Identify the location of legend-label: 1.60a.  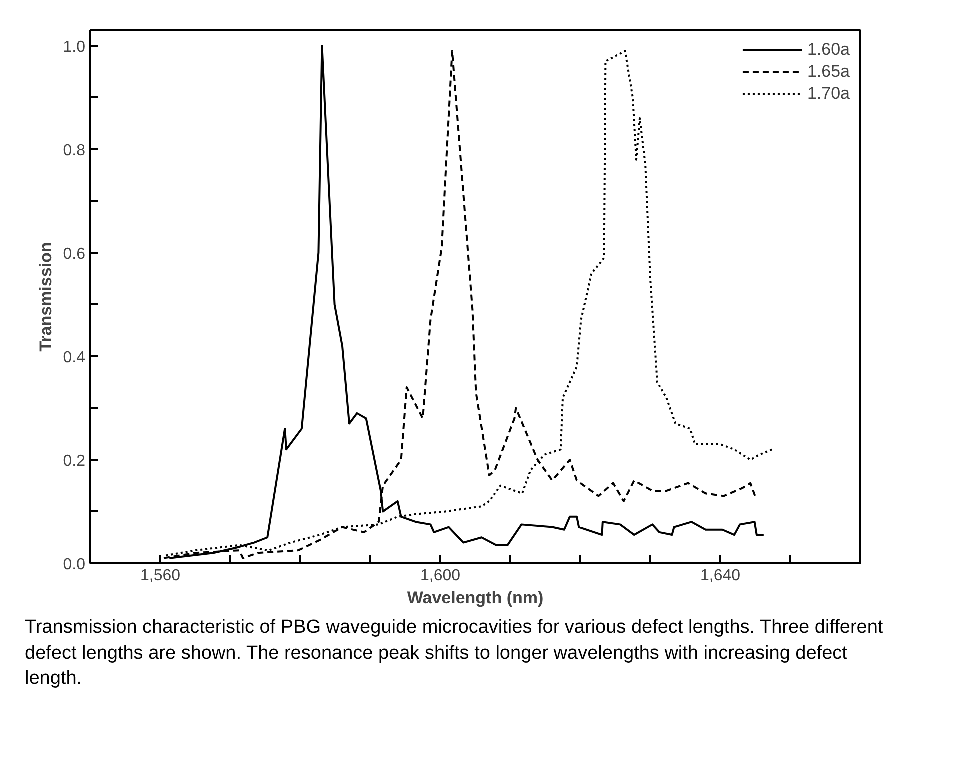
(828, 50).